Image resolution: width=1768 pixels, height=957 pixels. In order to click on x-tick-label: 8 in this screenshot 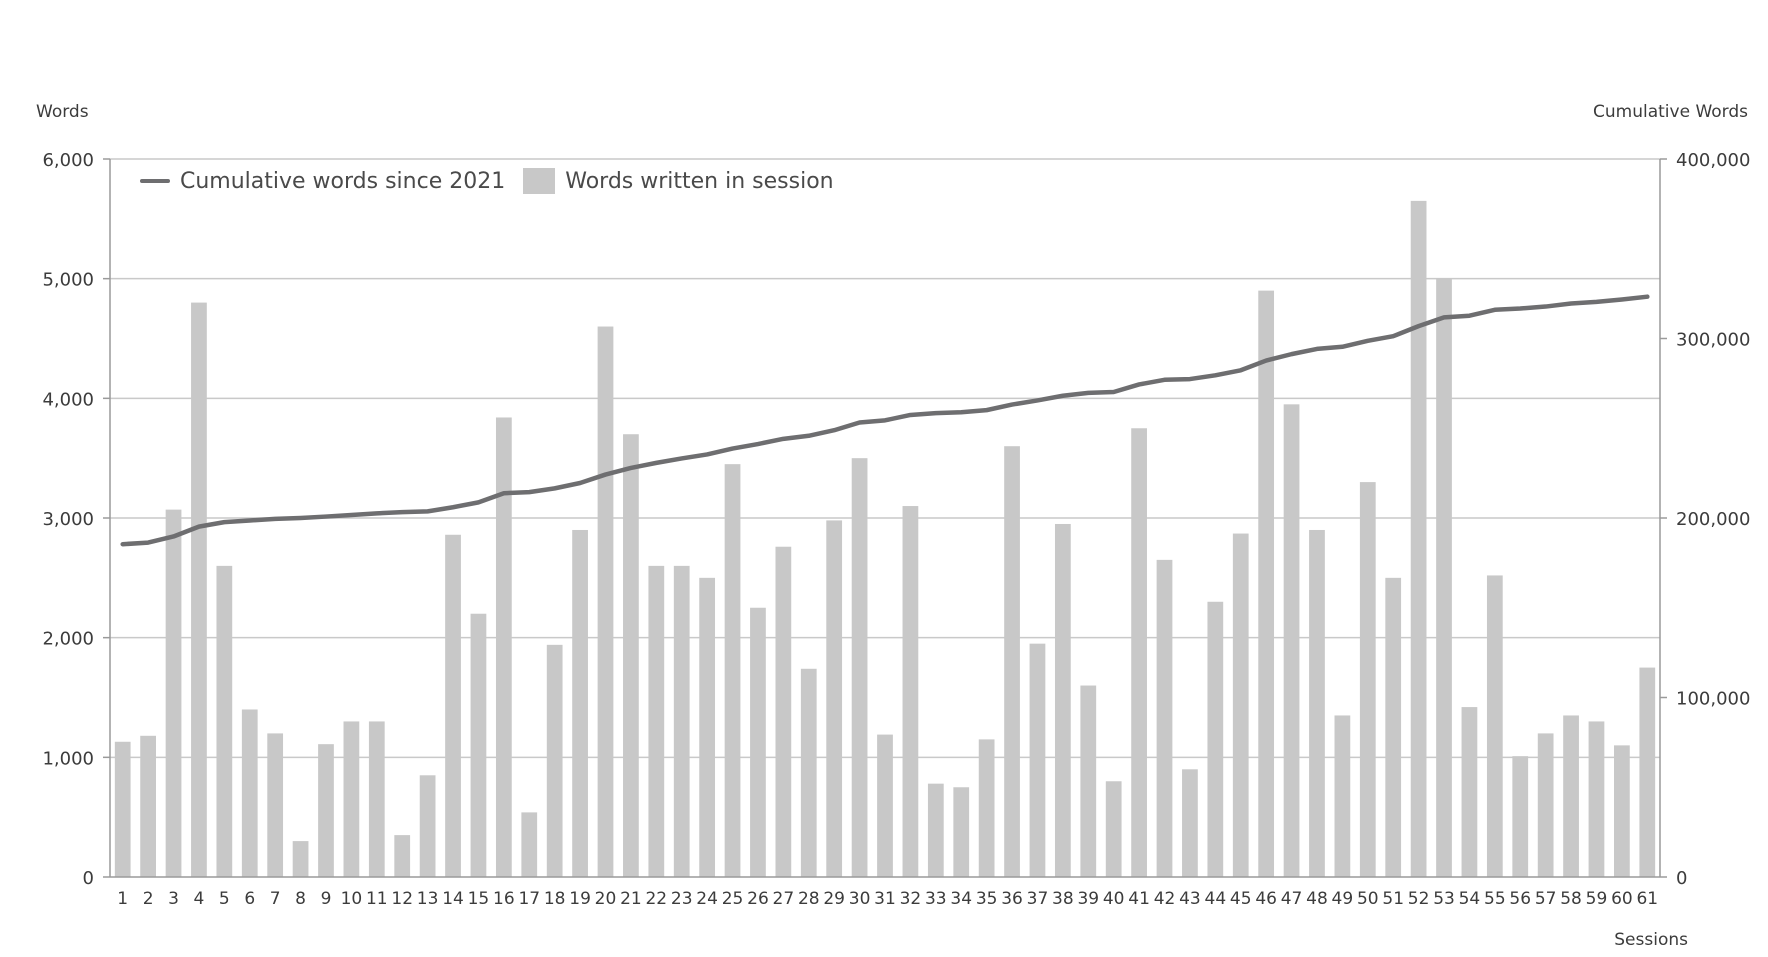, I will do `click(300, 899)`.